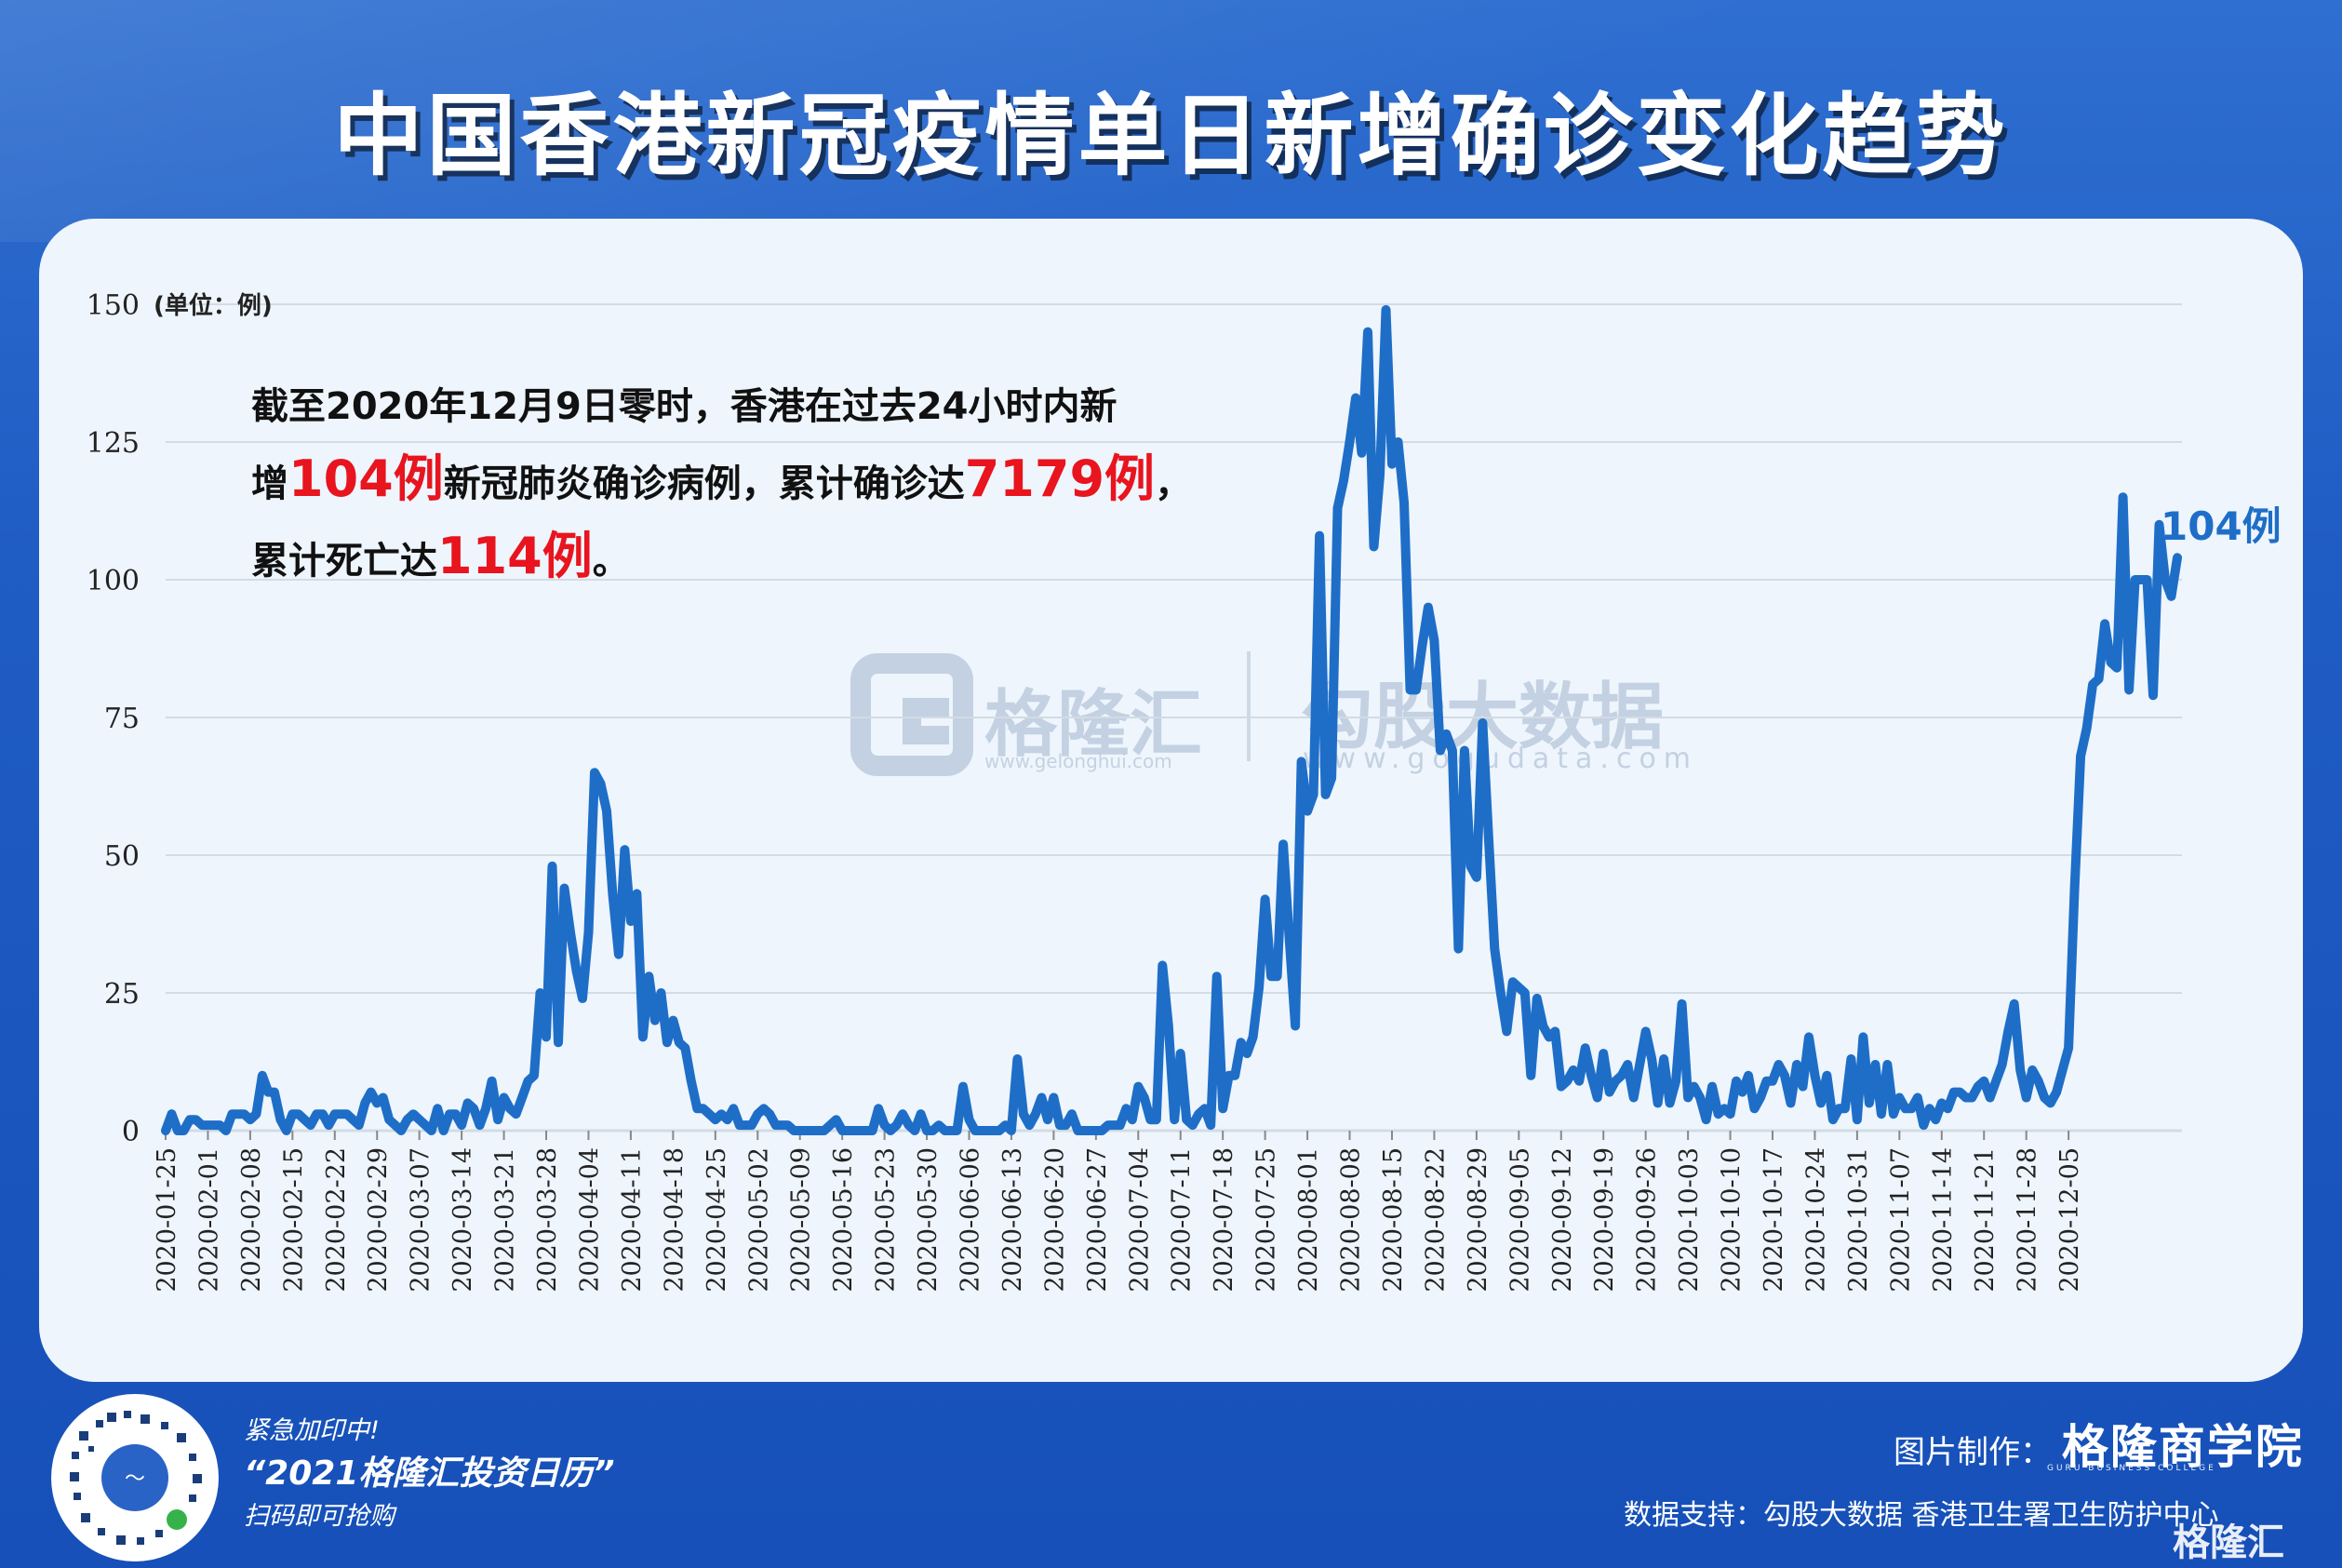  I want to click on x-tick-label: 2020-04-04, so click(589, 1220).